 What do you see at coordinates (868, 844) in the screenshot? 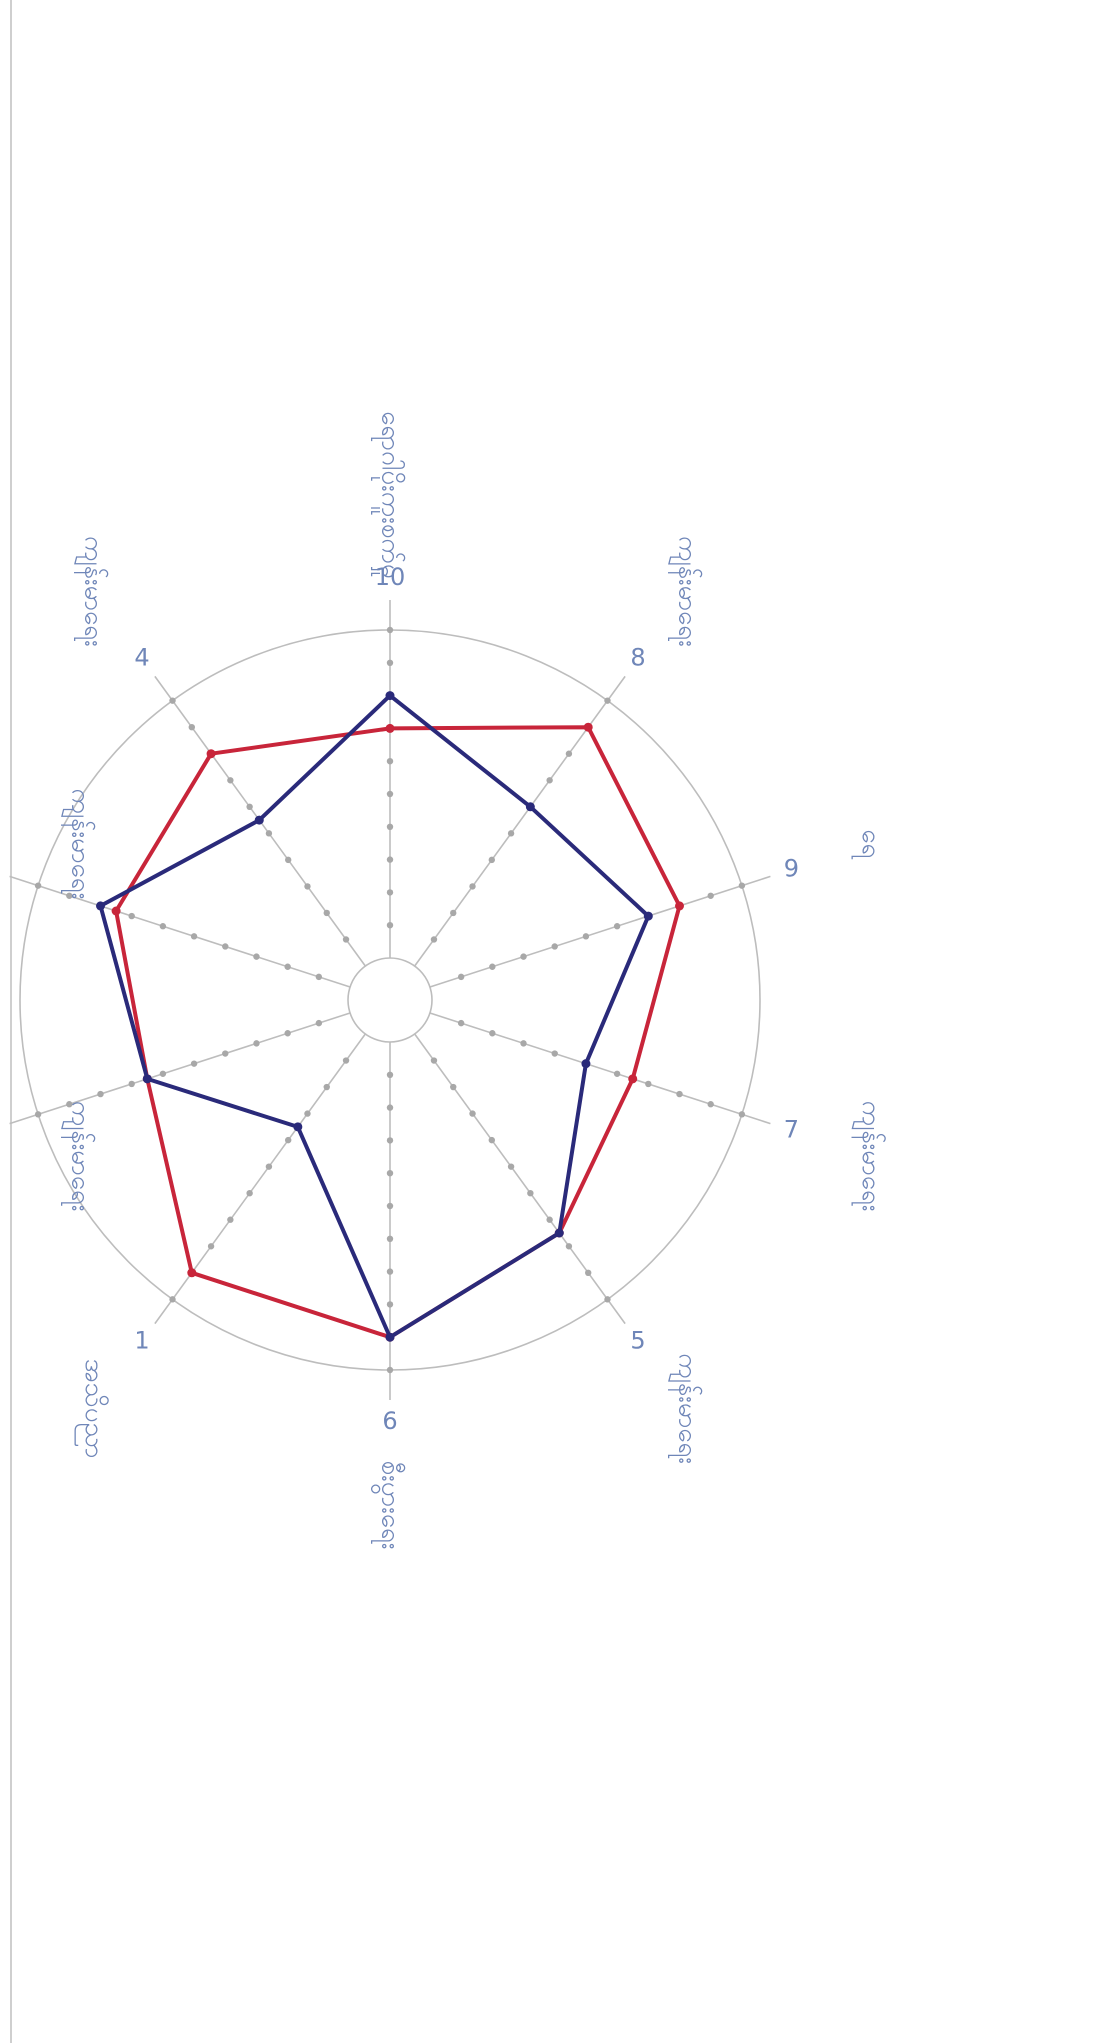
I see `radar-axis-label: ရေ` at bounding box center [868, 844].